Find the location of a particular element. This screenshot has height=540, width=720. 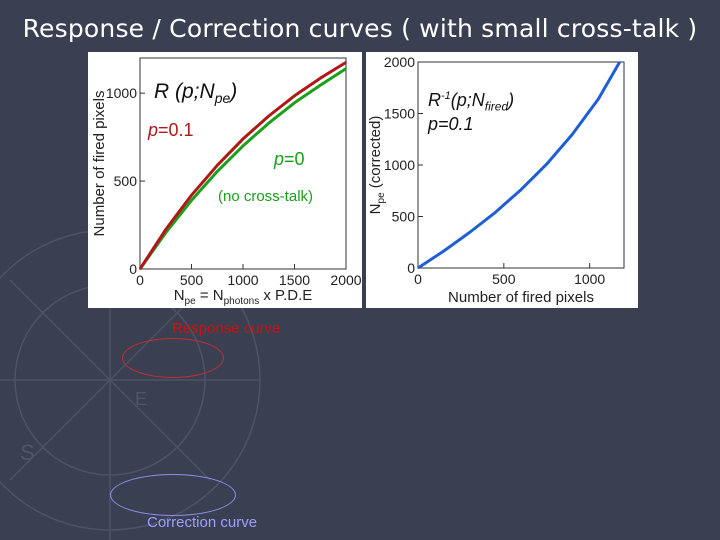

response-curve-caption: Response curve is located at coordinates (226, 328).